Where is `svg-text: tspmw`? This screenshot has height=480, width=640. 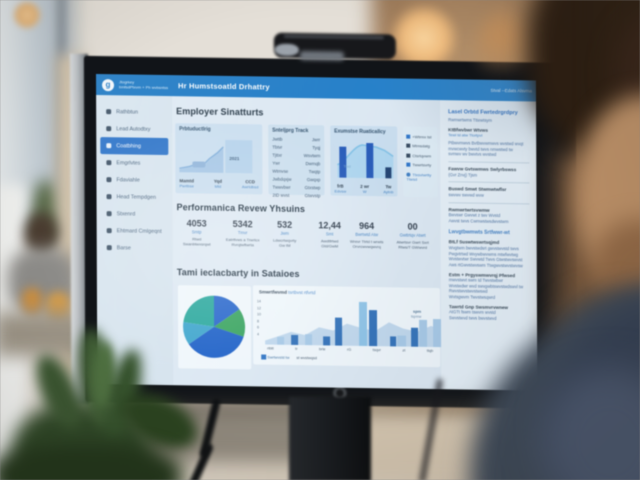
svg-text: tspmw is located at coordinates (416, 317).